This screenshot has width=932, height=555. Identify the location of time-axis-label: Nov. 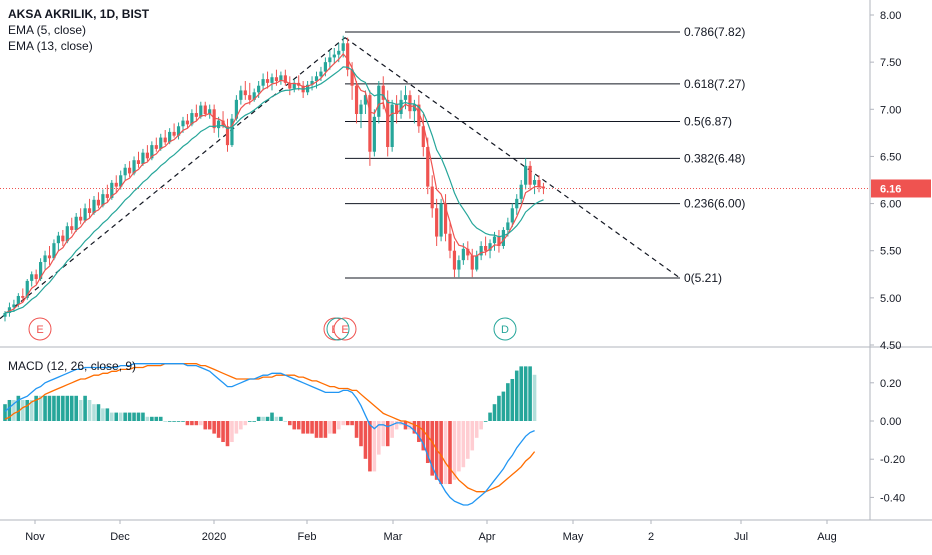
(35, 537).